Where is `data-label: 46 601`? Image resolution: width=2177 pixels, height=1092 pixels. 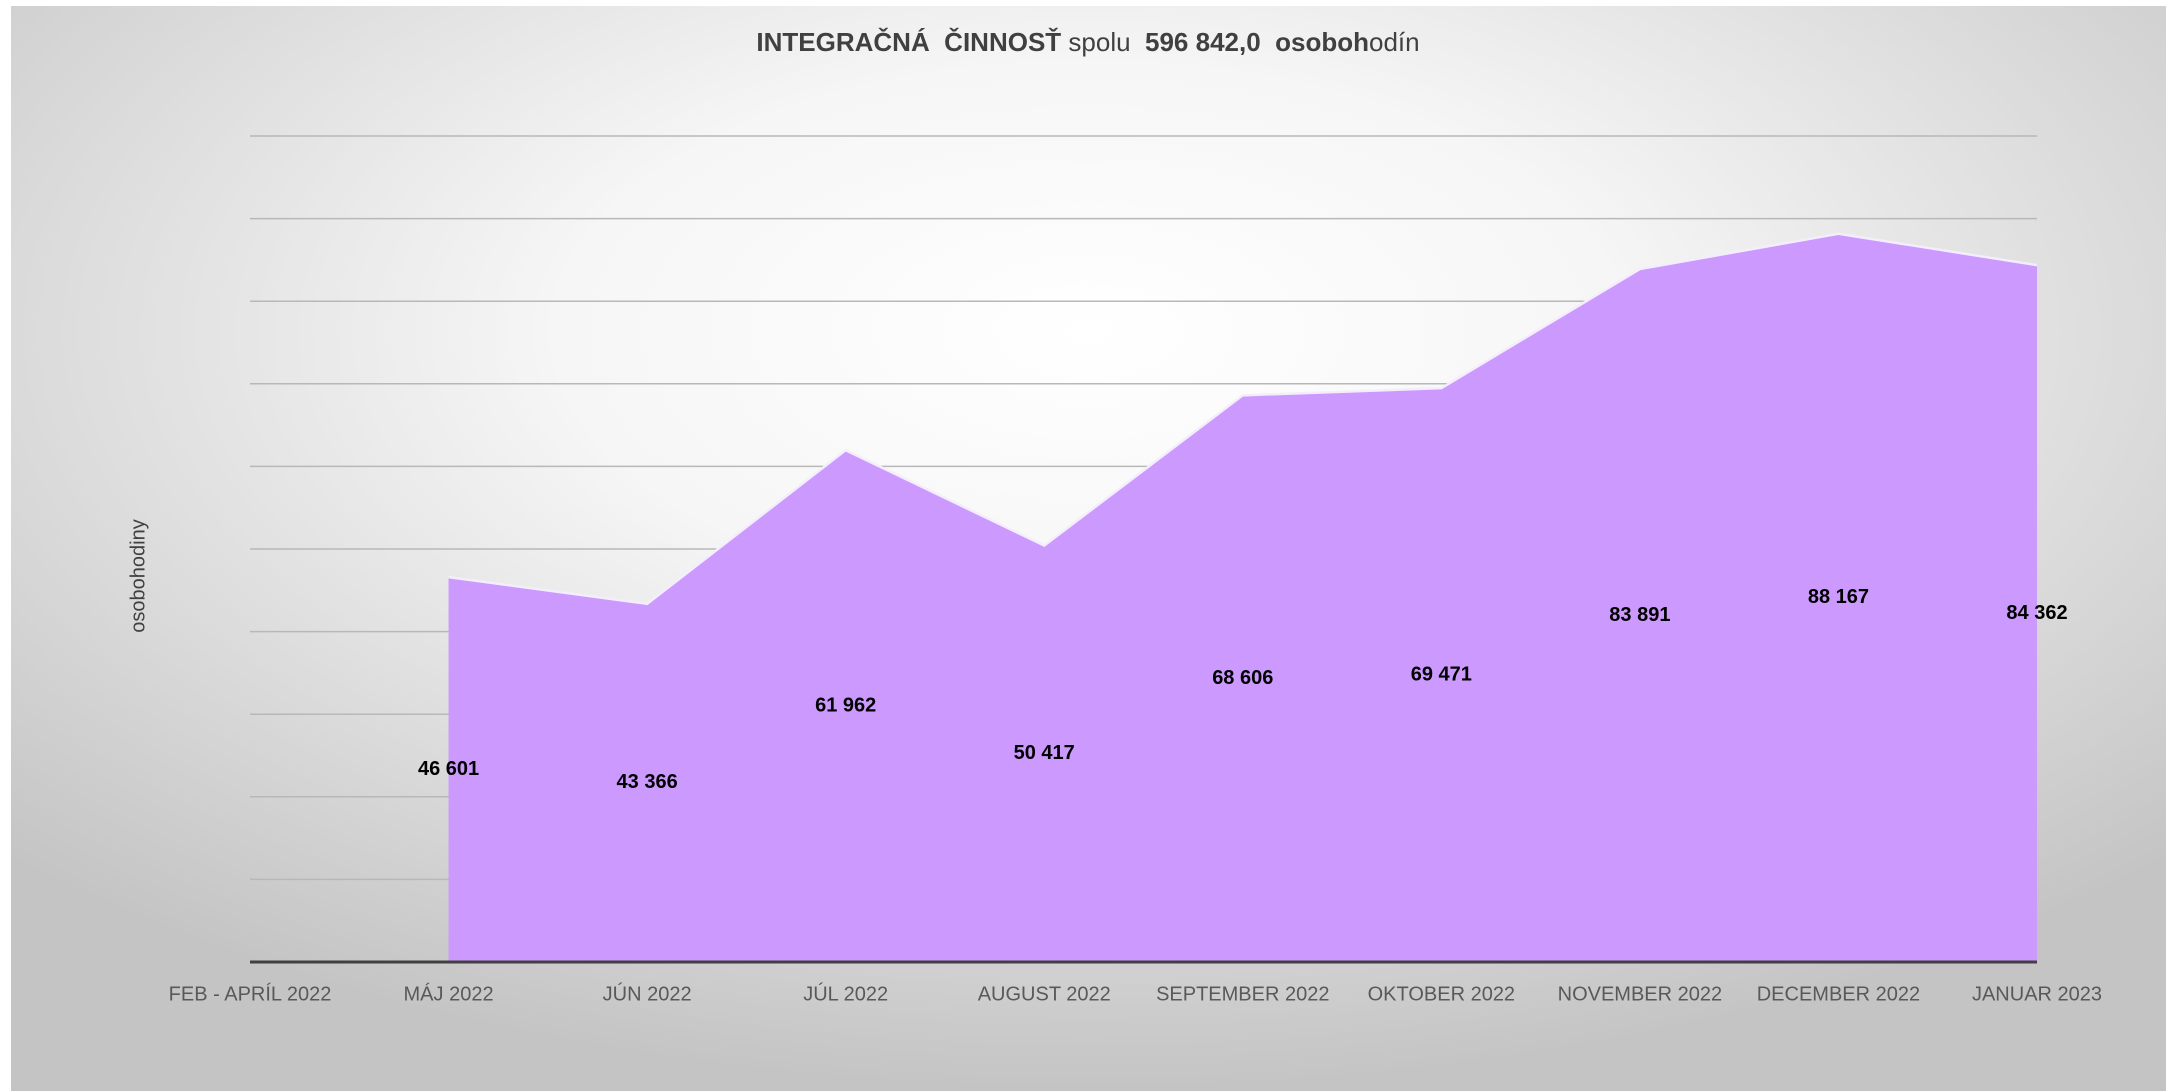 data-label: 46 601 is located at coordinates (448, 769).